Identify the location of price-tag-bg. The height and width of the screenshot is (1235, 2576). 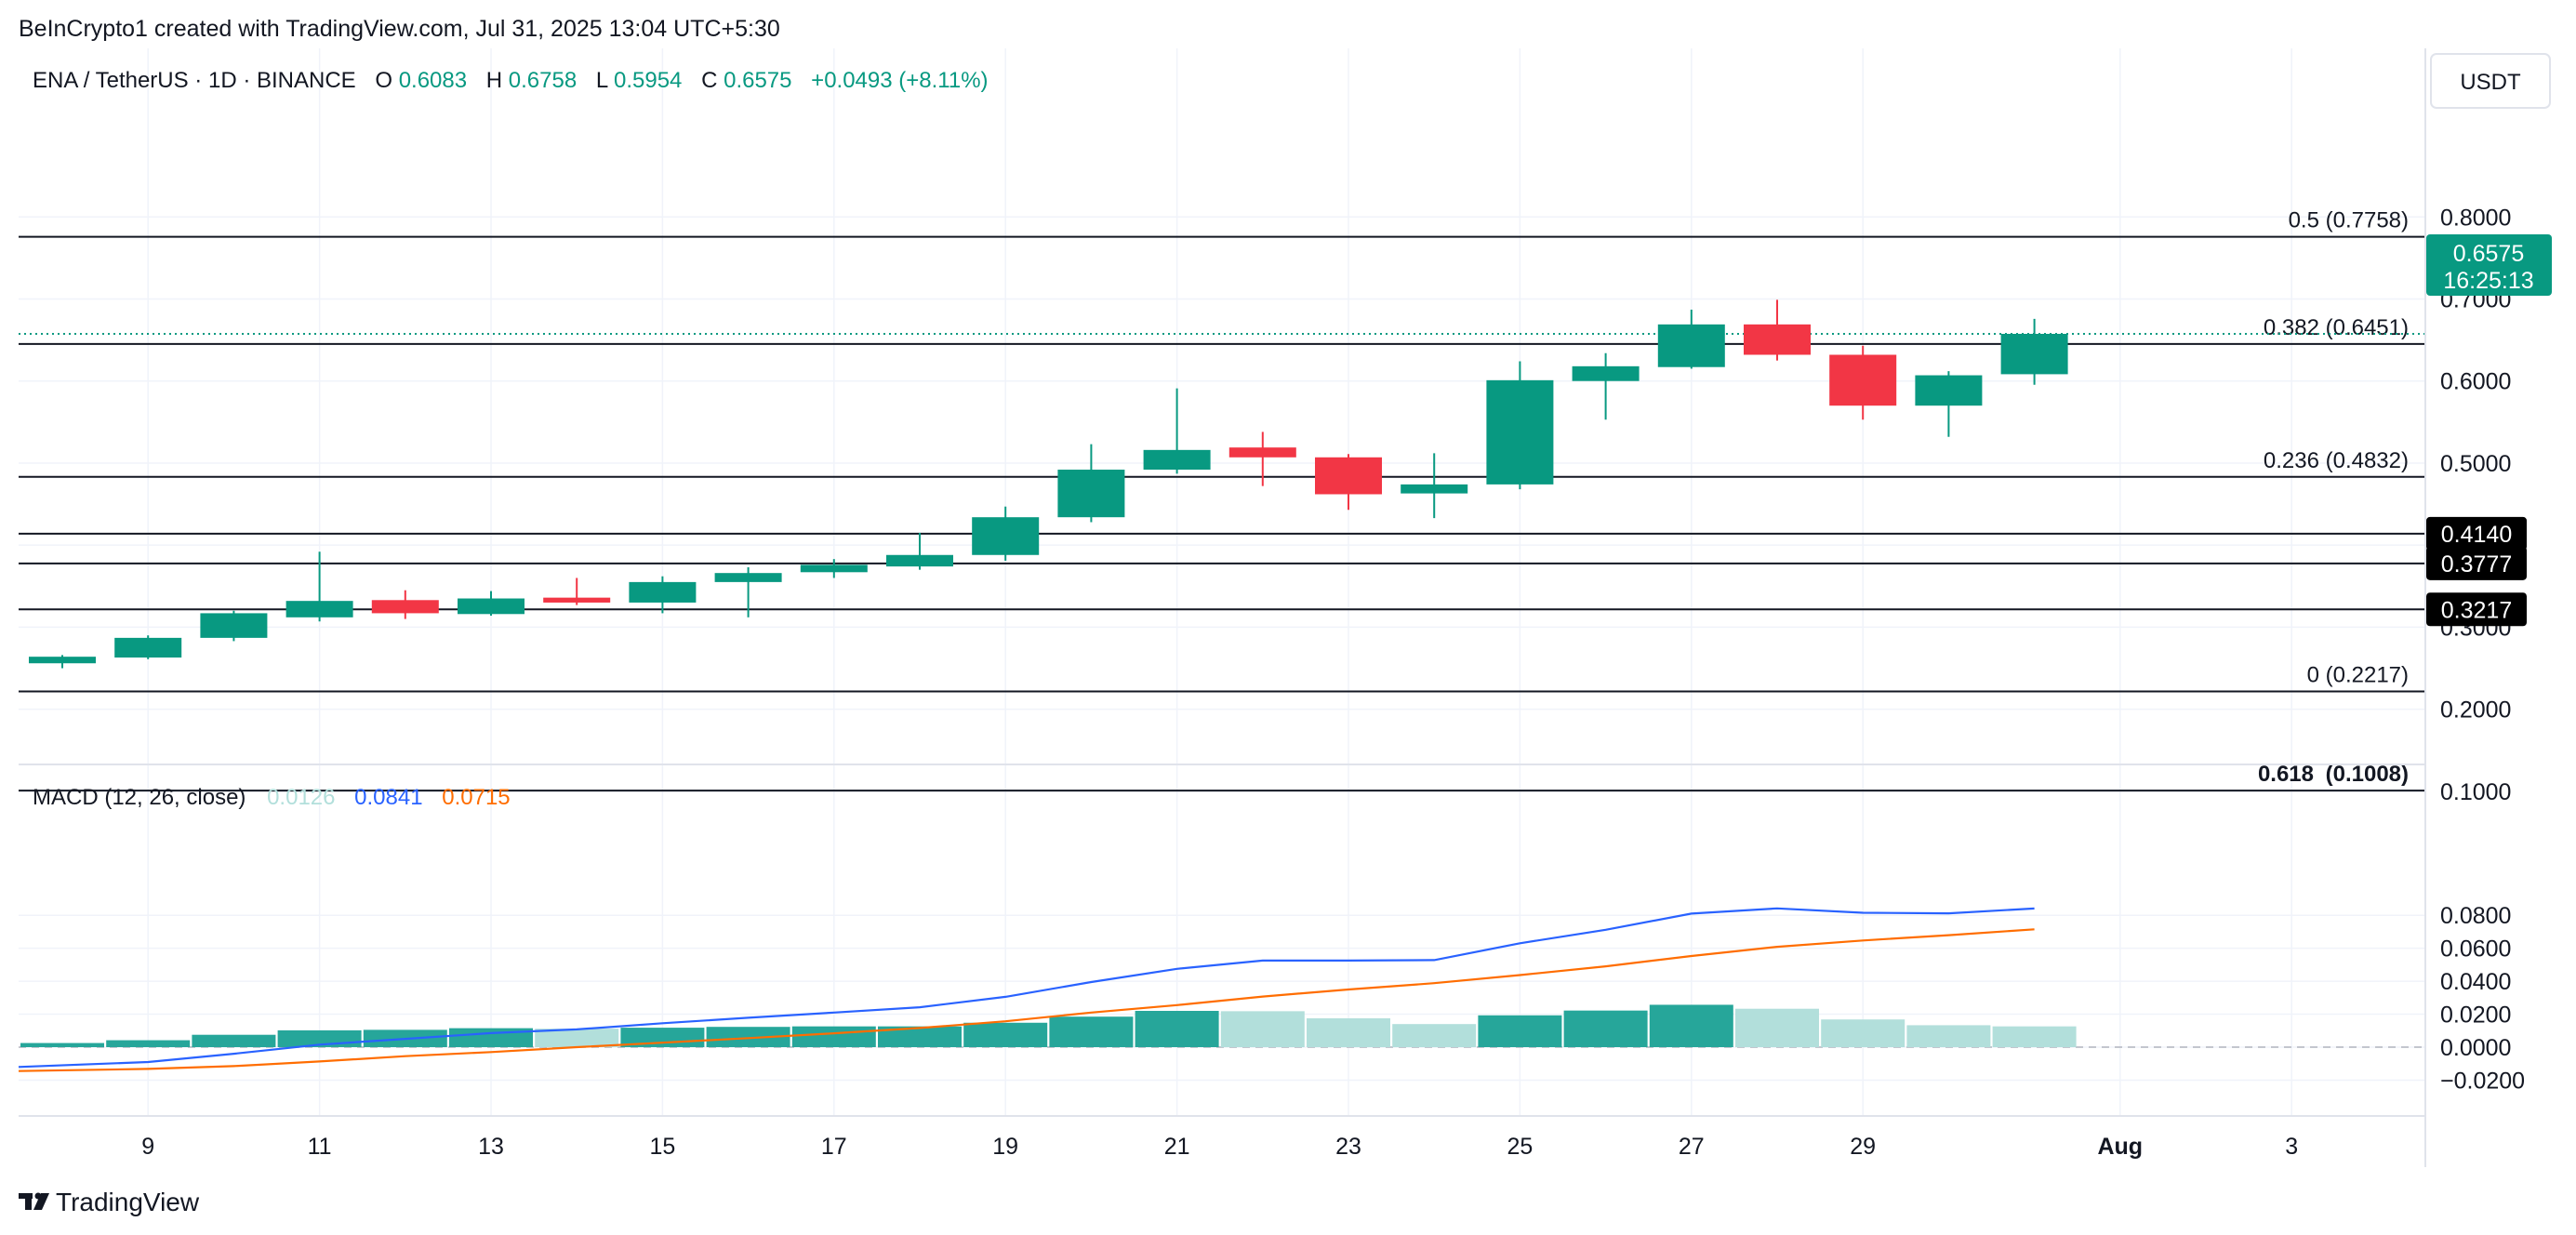
(2476, 533).